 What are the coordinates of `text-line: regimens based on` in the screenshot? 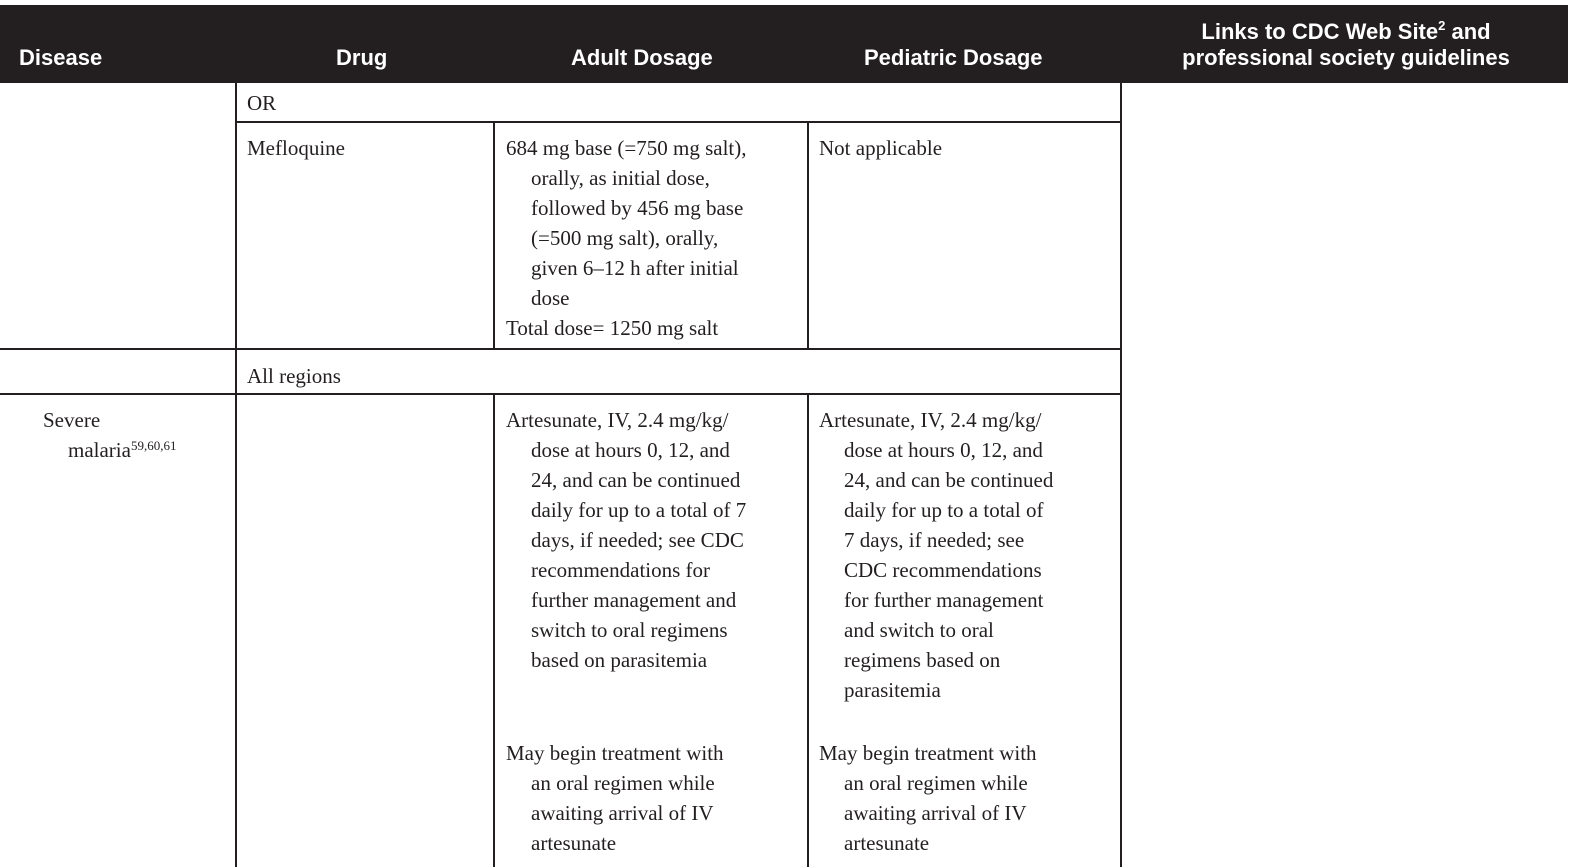 It's located at (922, 660).